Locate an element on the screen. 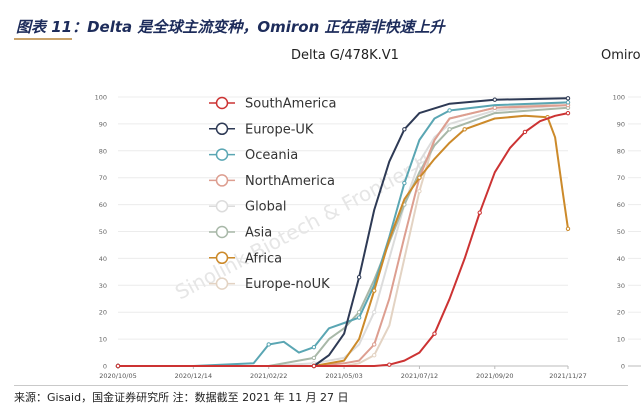 The height and width of the screenshot is (408, 641). y-tick-label: 30 is located at coordinates (103, 286).